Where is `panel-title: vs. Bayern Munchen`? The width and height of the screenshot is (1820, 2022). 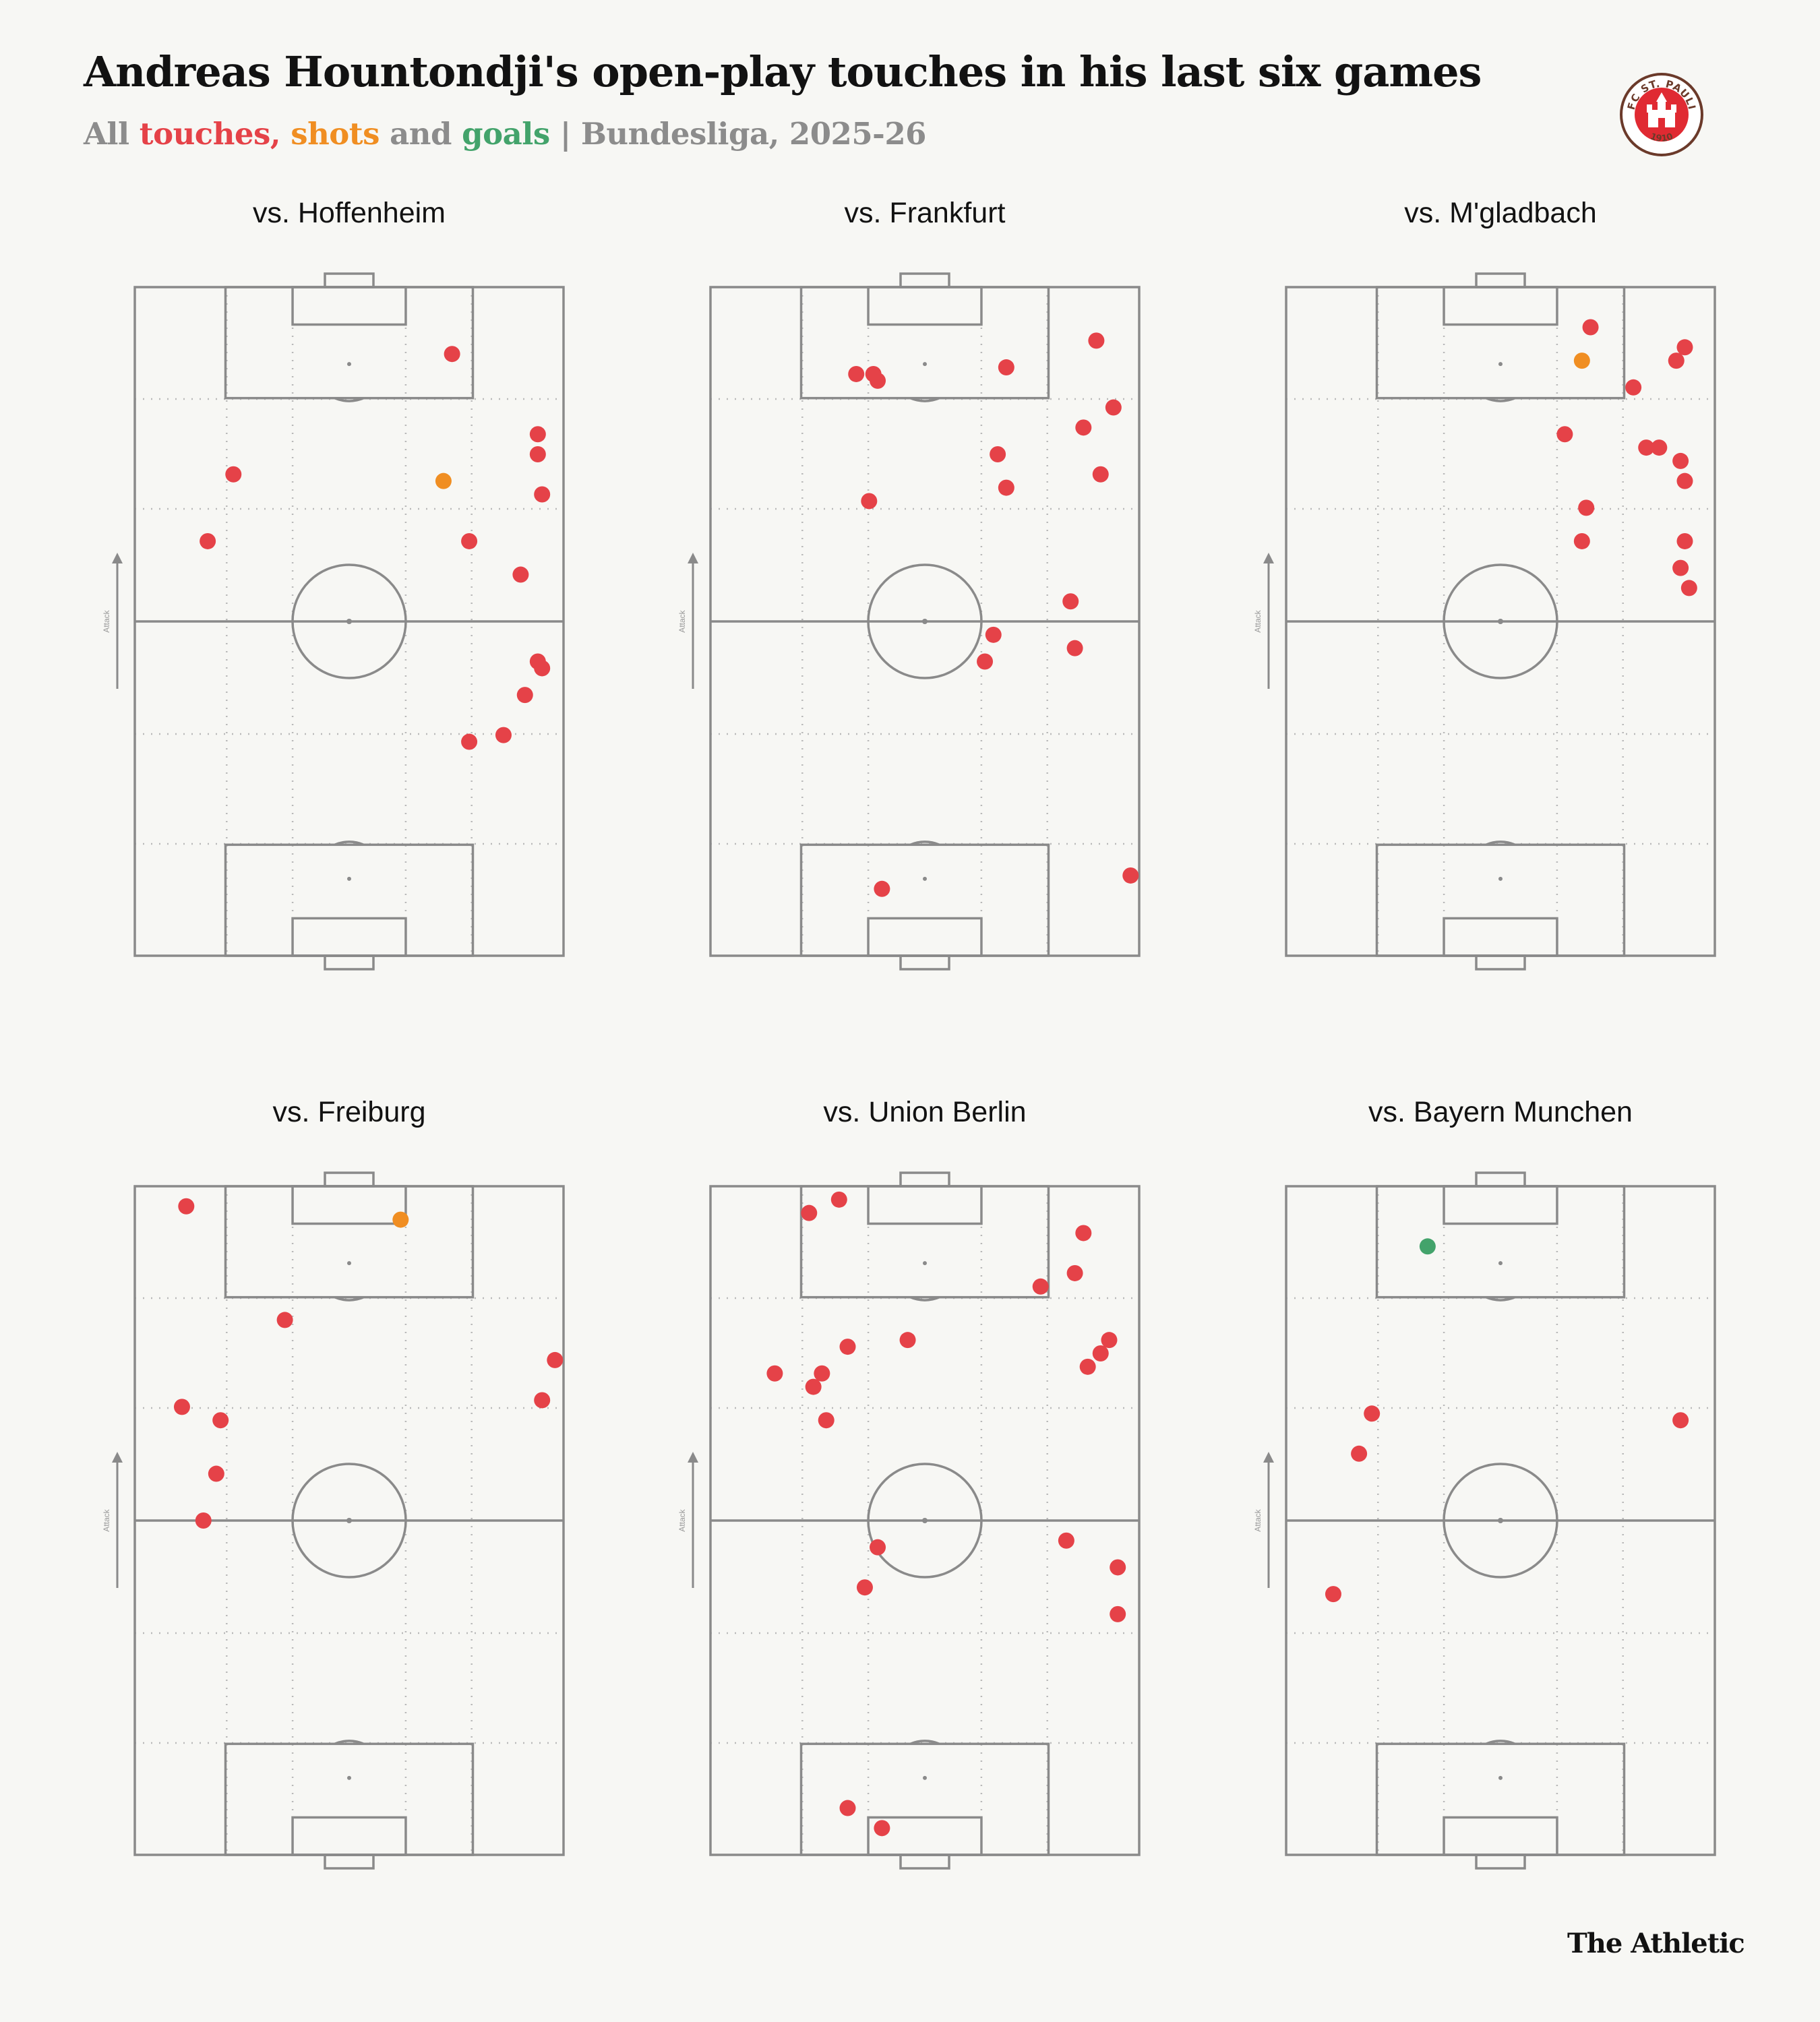 panel-title: vs. Bayern Munchen is located at coordinates (1500, 1112).